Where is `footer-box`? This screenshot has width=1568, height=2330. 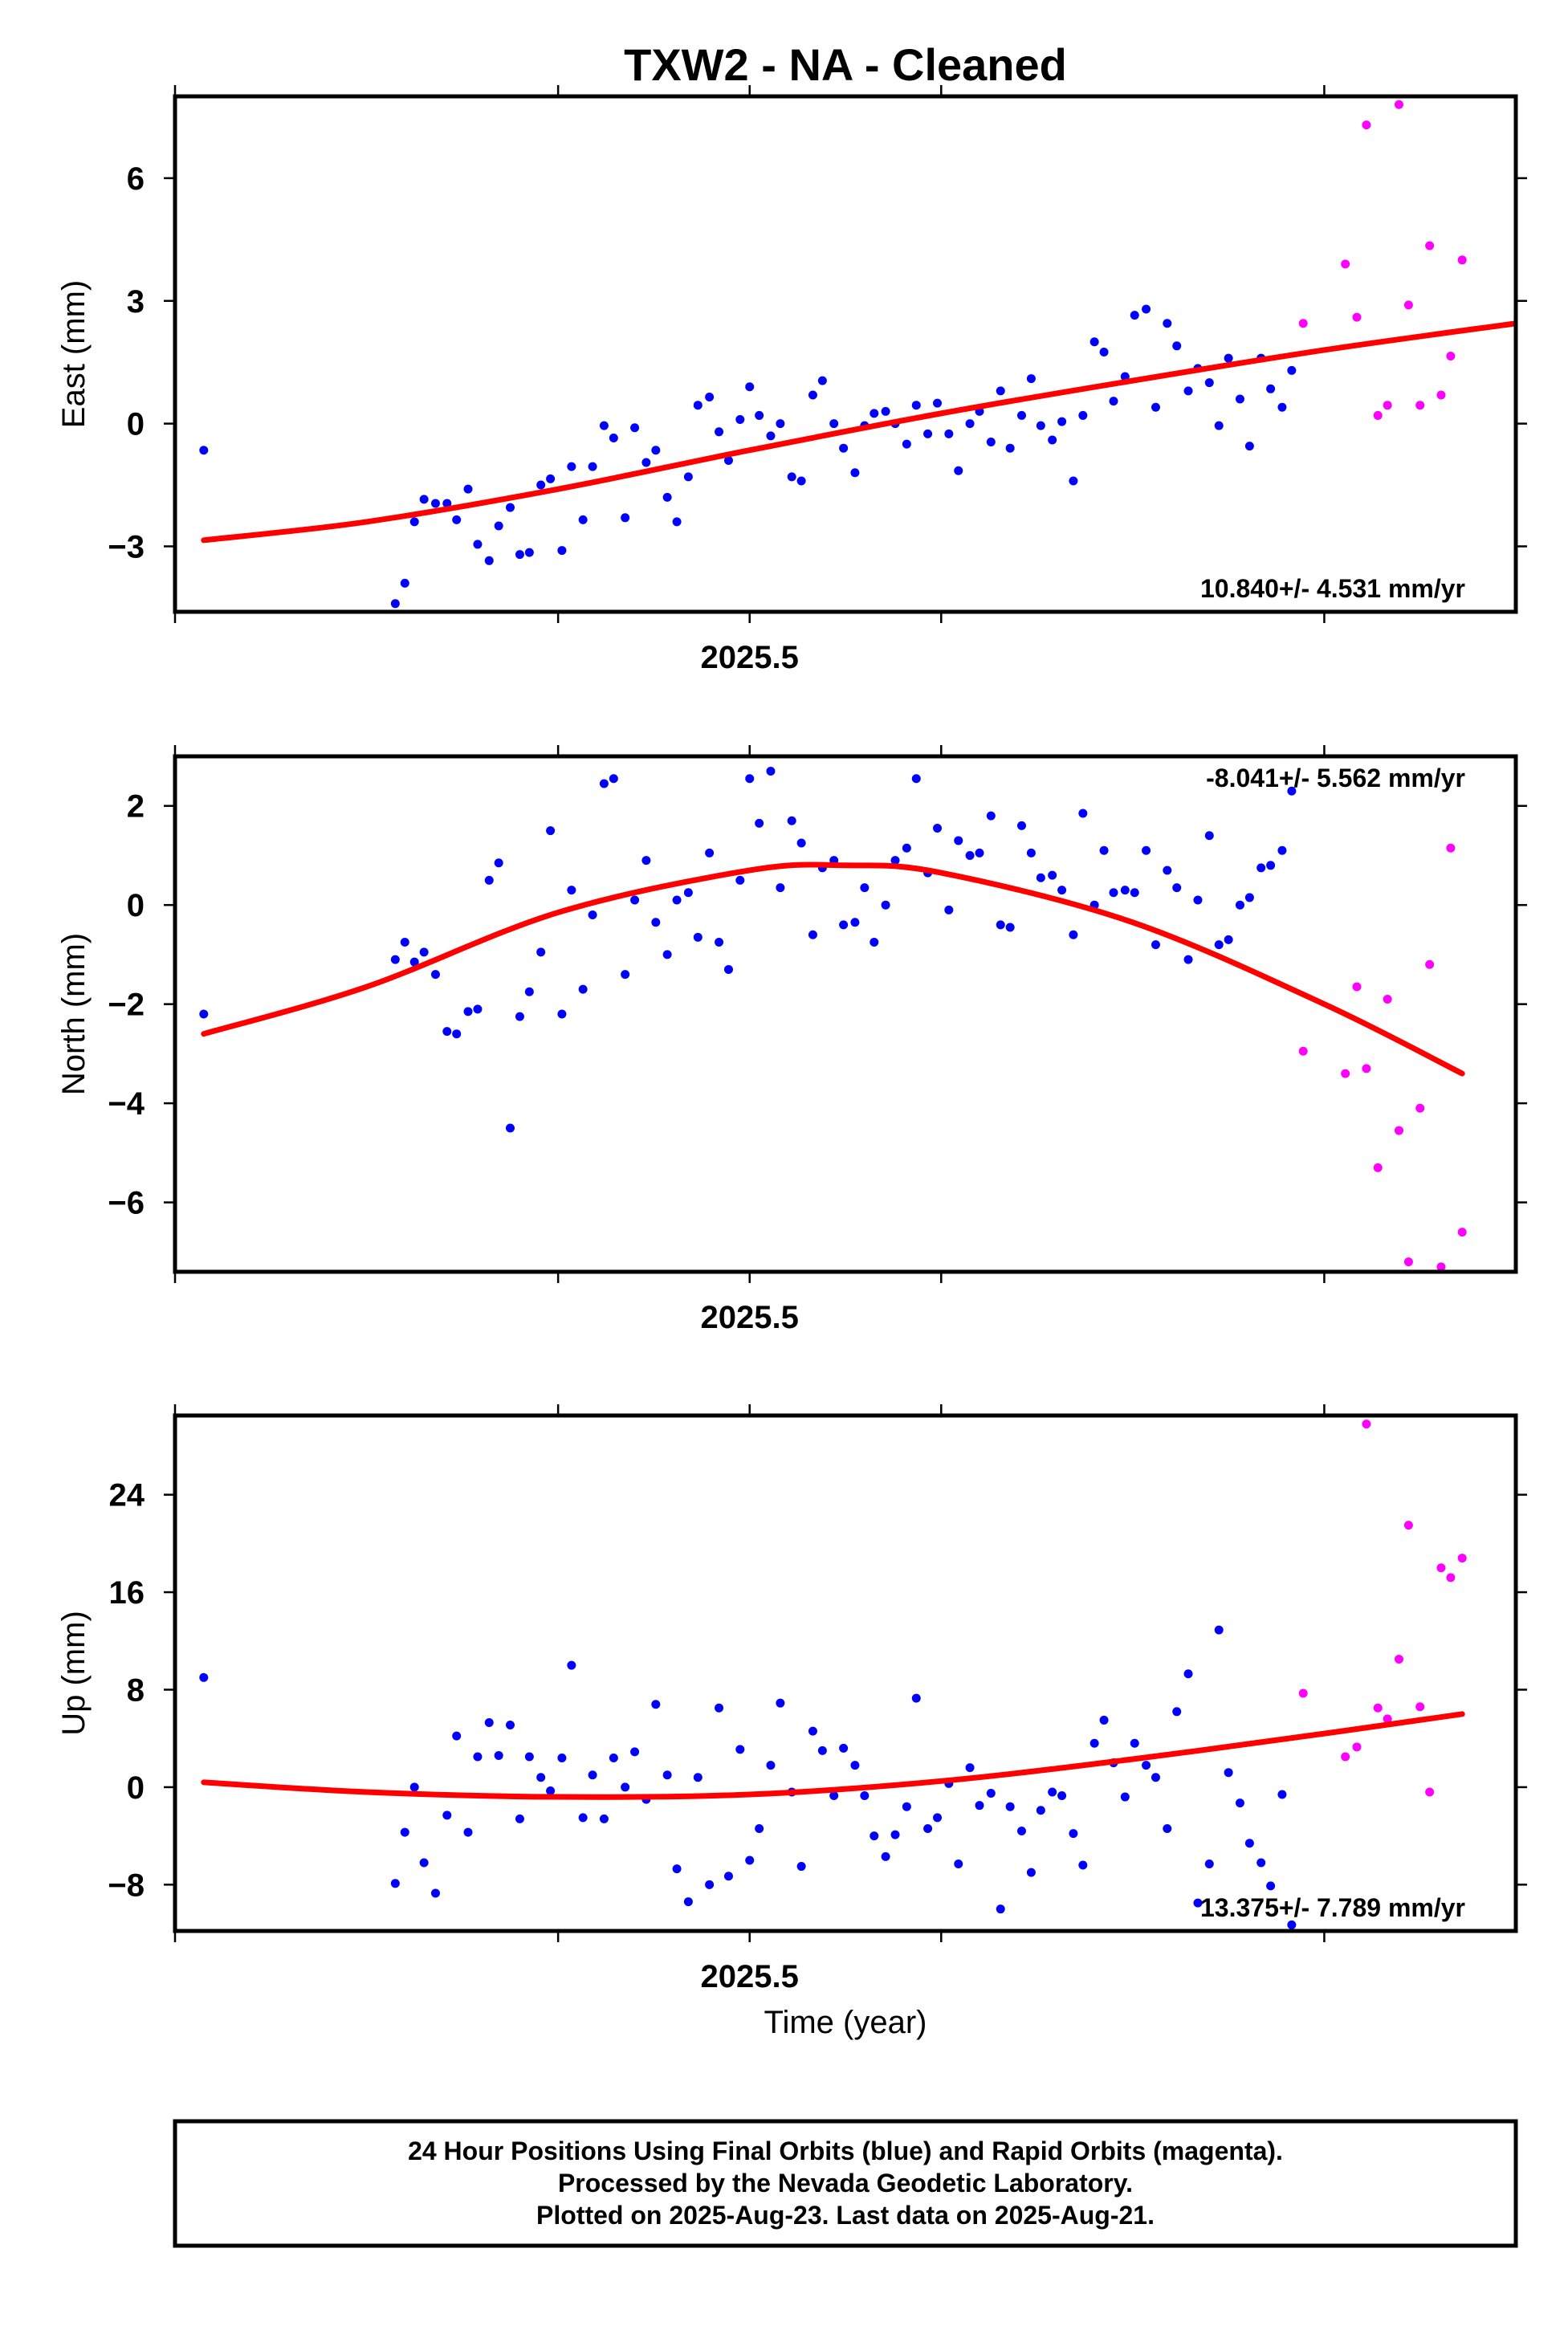 footer-box is located at coordinates (845, 2183).